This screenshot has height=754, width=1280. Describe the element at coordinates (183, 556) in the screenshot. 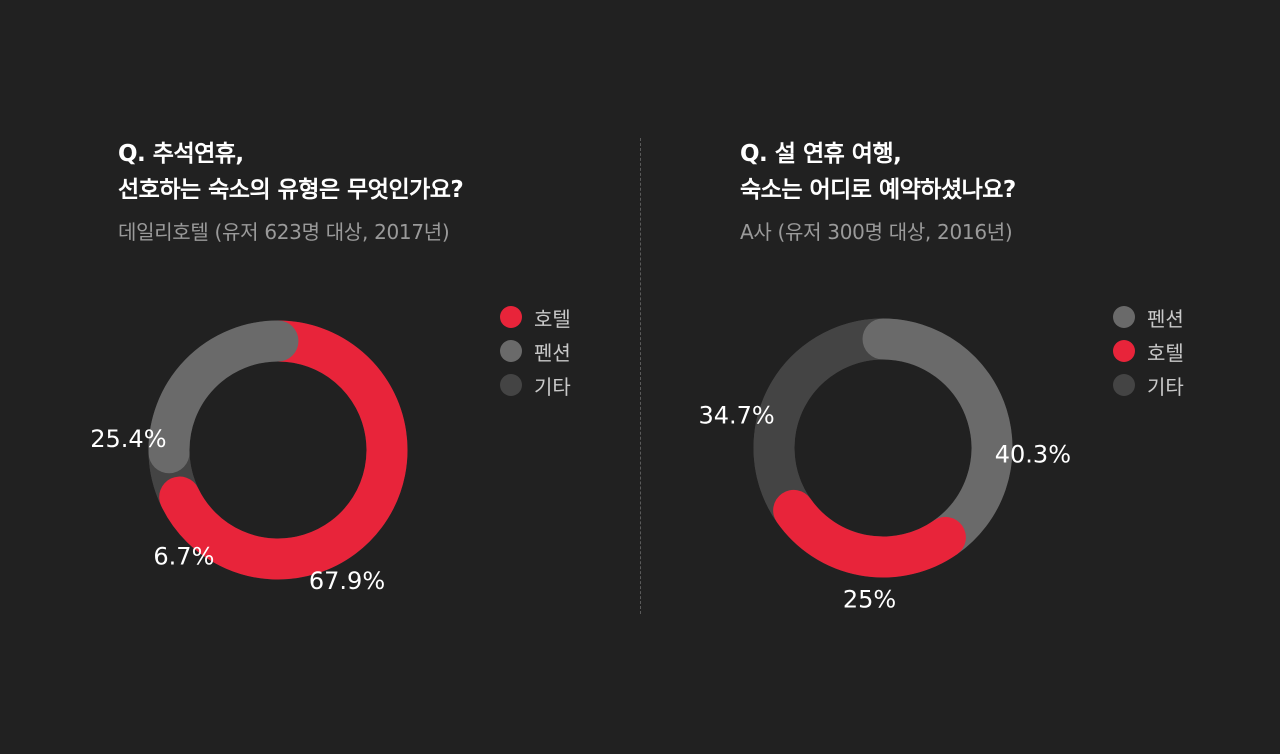

I see `slice-value-label: 6.7%` at that location.